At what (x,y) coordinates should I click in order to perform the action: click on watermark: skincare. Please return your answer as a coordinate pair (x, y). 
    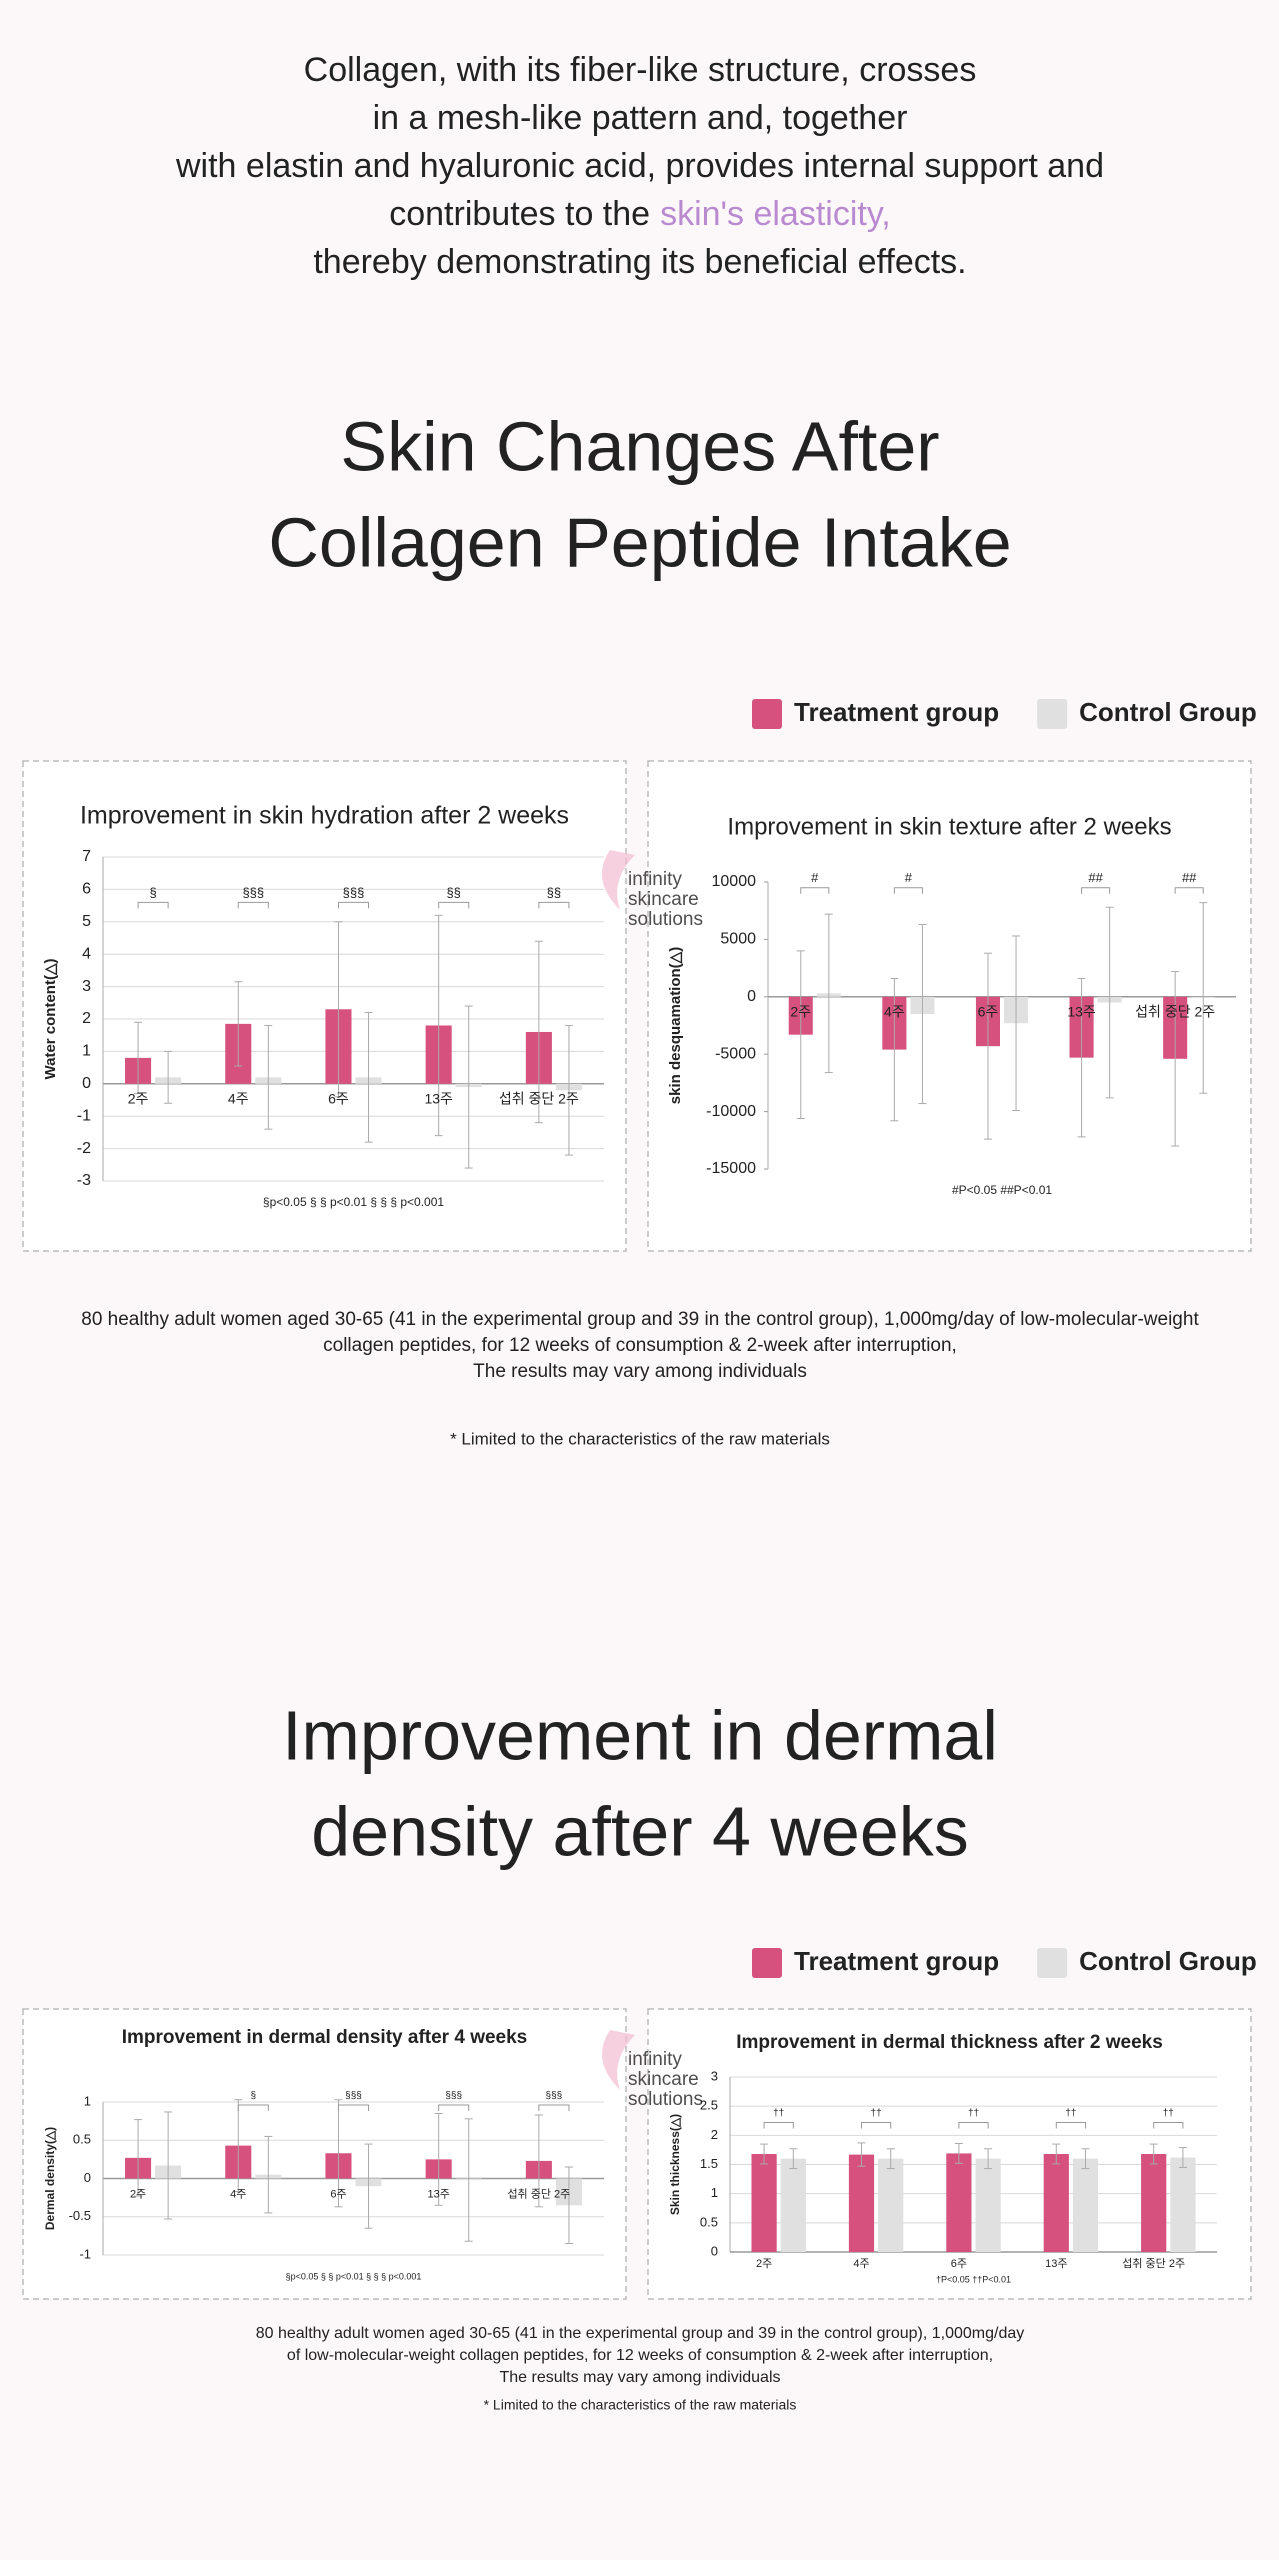
    Looking at the image, I should click on (663, 899).